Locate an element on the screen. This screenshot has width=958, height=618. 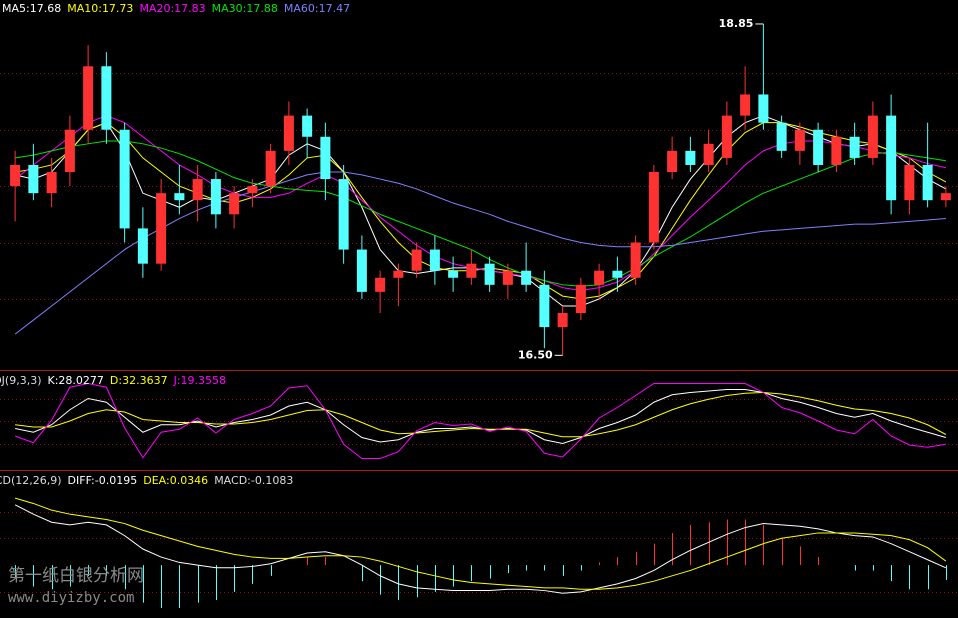
annotation: 18.85 is located at coordinates (736, 23).